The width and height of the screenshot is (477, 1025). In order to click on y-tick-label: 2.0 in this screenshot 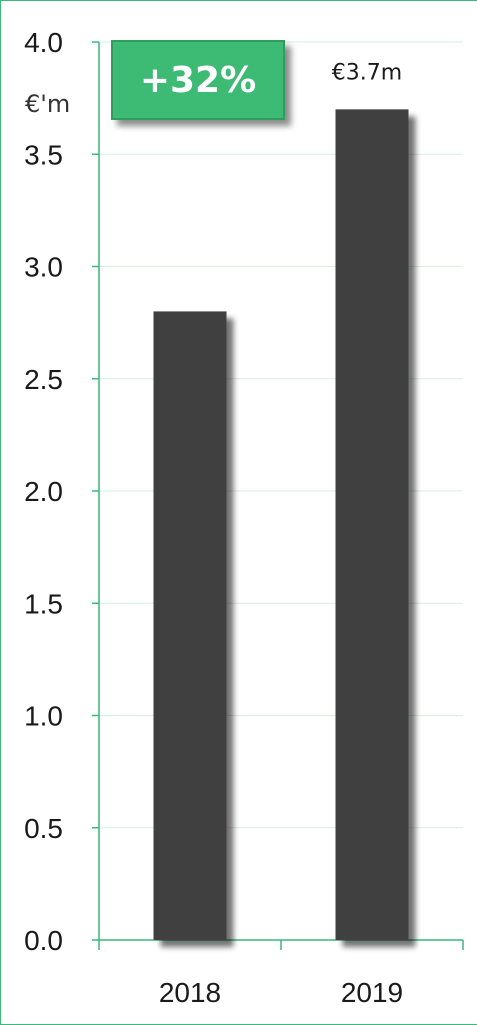, I will do `click(43, 491)`.